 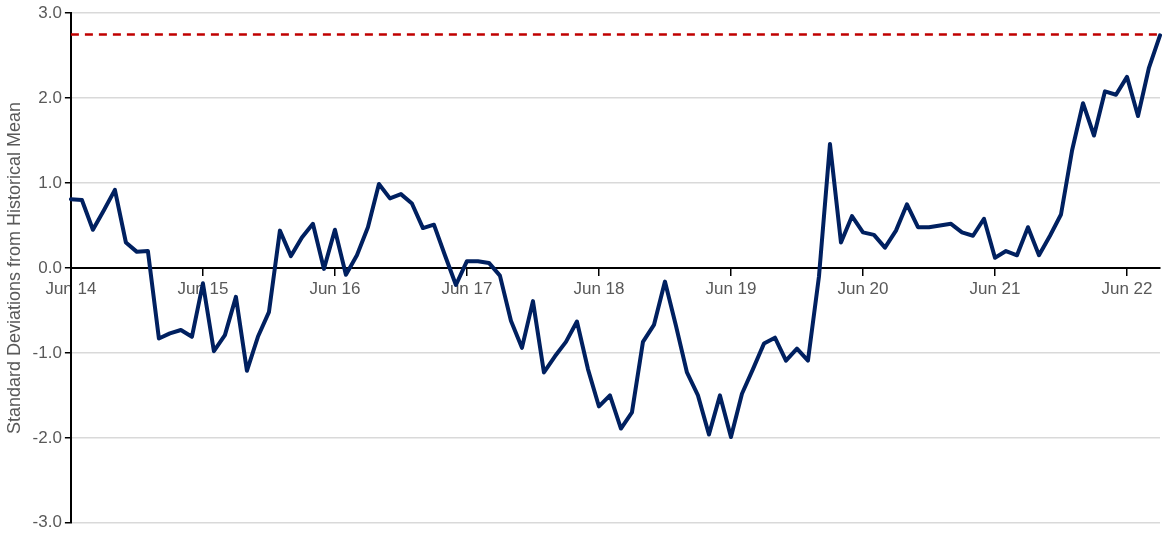 What do you see at coordinates (731, 288) in the screenshot?
I see `x-tick-label: Jun 19` at bounding box center [731, 288].